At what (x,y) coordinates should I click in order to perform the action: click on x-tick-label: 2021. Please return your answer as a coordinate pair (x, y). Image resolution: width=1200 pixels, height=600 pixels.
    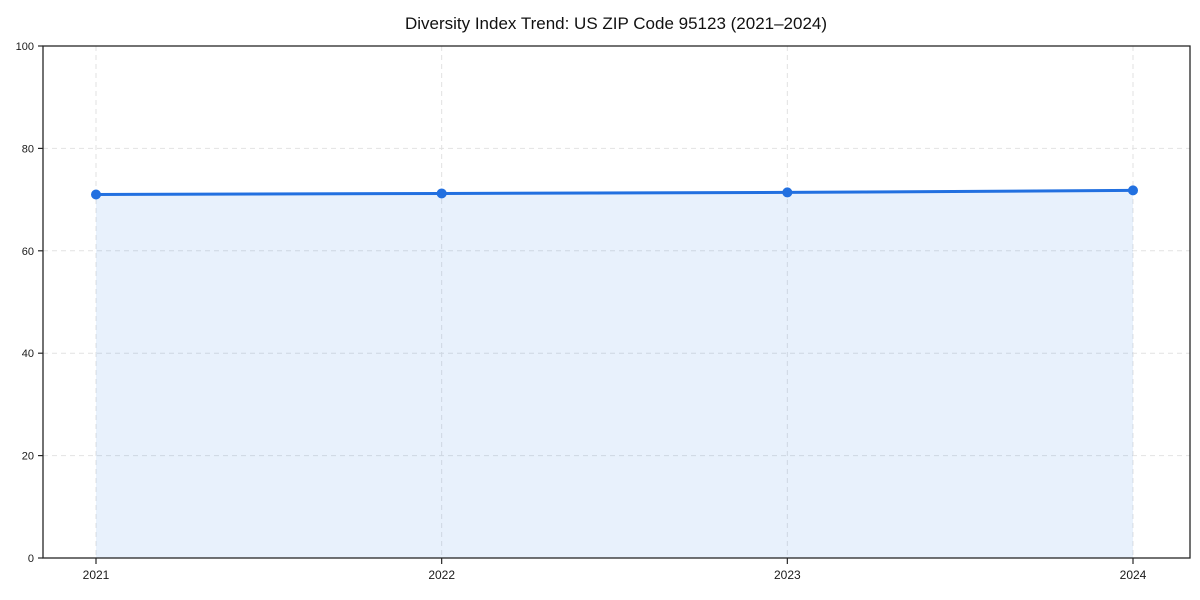
    Looking at the image, I should click on (96, 575).